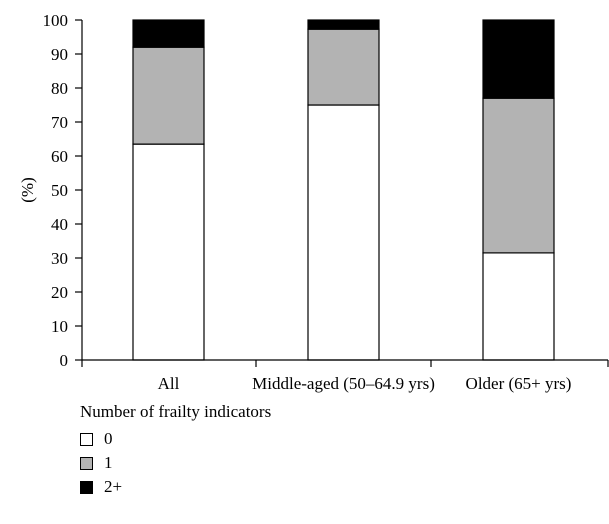 The width and height of the screenshot is (609, 524). Describe the element at coordinates (27, 189) in the screenshot. I see `y-axis-label: (%)` at that location.